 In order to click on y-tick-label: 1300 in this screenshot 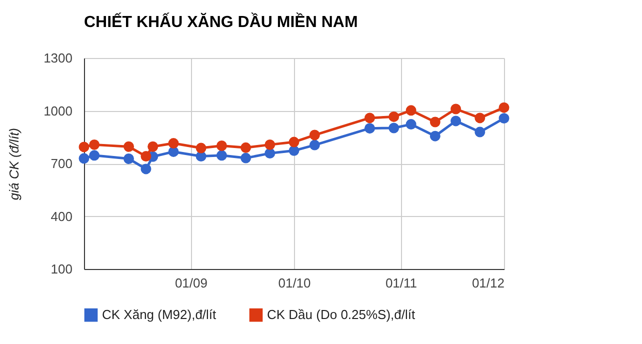, I will do `click(58, 58)`.